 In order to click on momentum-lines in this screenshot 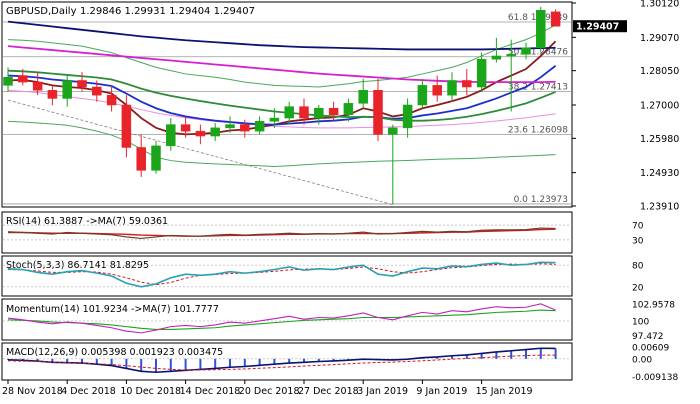, I will do `click(287, 318)`.